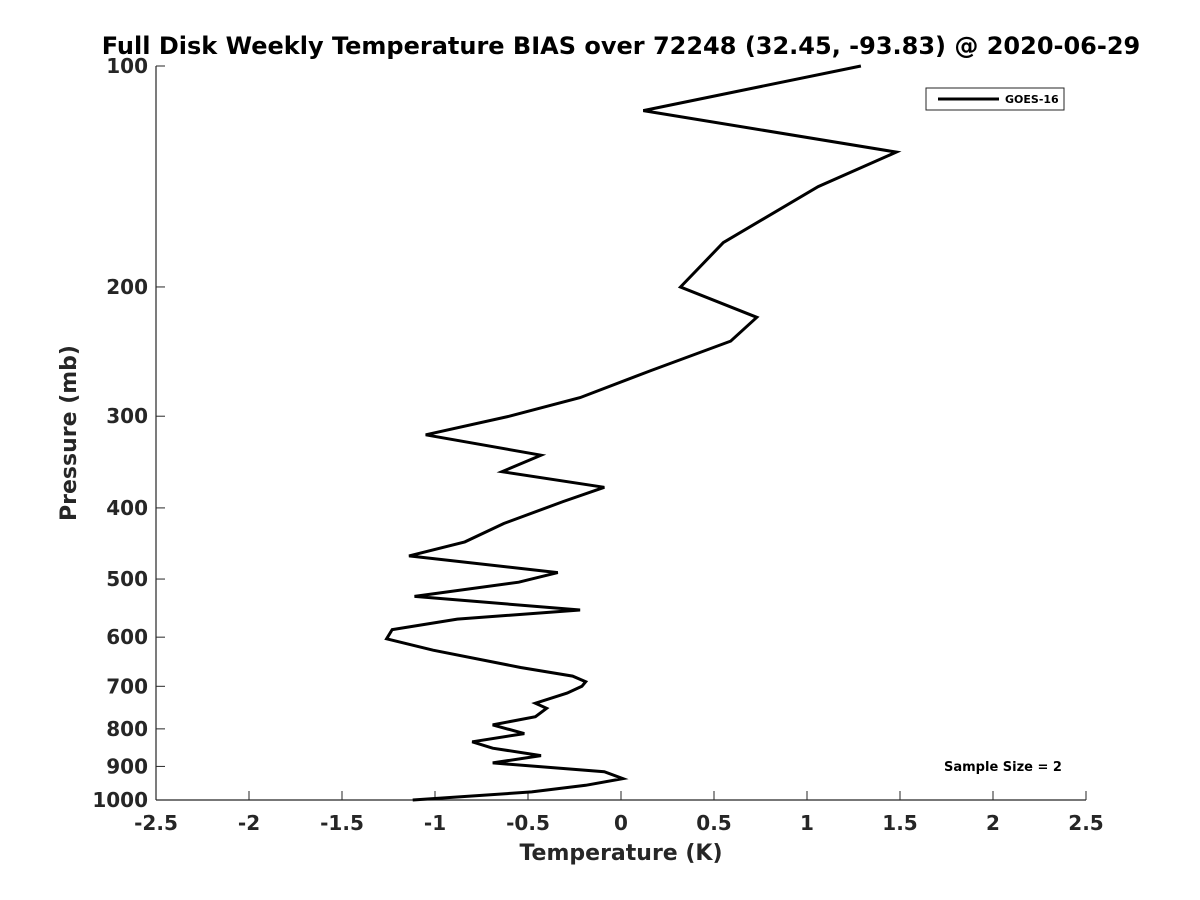 The width and height of the screenshot is (1200, 900). I want to click on y-tick-label-700: 700, so click(127, 686).